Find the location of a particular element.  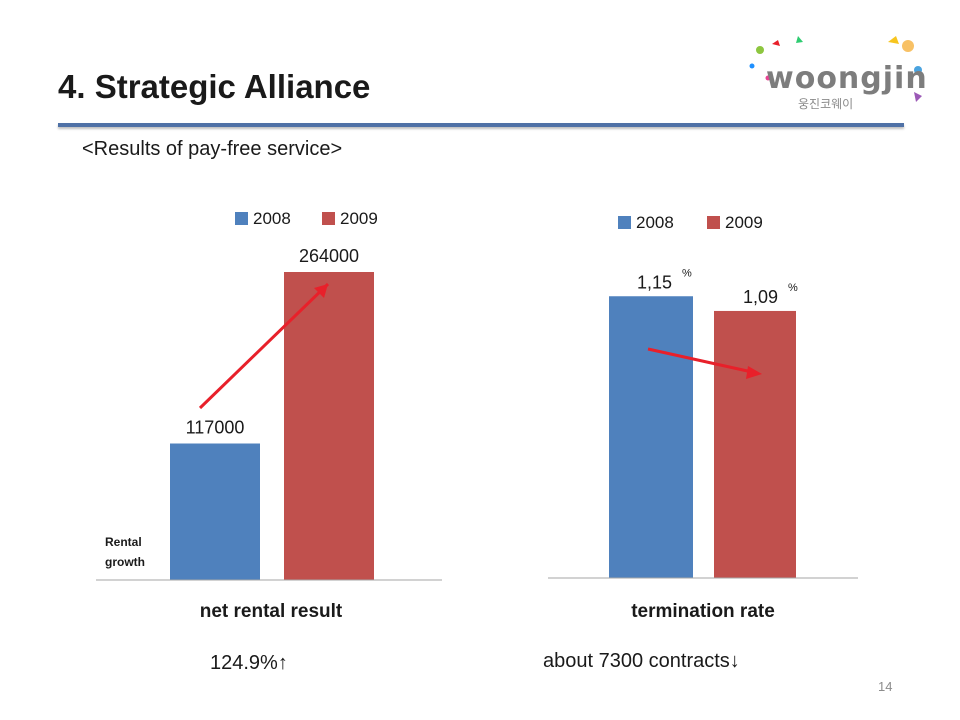

svg-text: 웅진코웨이 is located at coordinates (825, 104).